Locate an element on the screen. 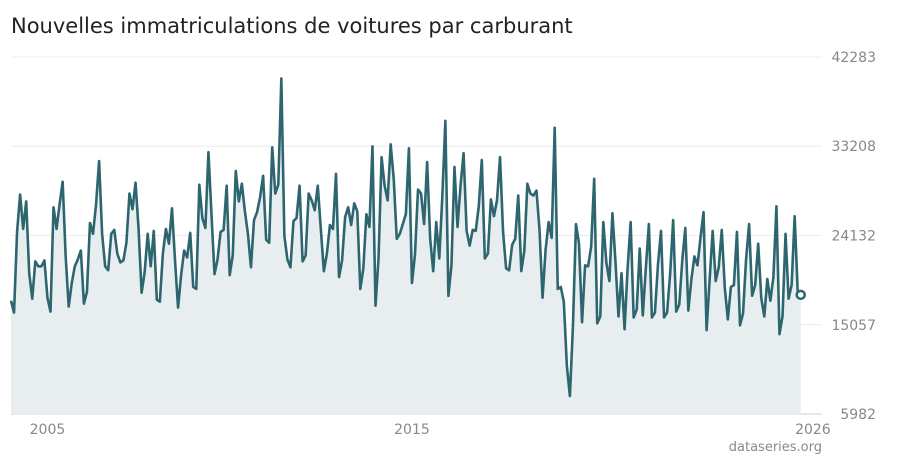 The height and width of the screenshot is (460, 900). source-credit: dataseries.org is located at coordinates (775, 447).